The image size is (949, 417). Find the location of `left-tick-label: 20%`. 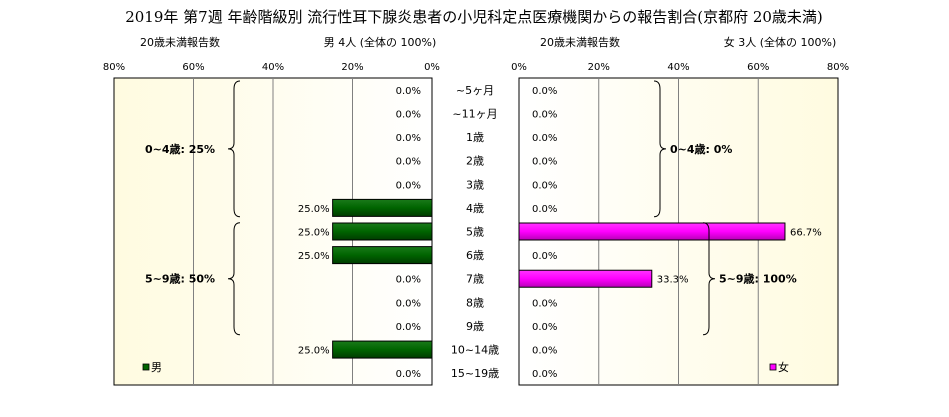

left-tick-label: 20% is located at coordinates (352, 67).